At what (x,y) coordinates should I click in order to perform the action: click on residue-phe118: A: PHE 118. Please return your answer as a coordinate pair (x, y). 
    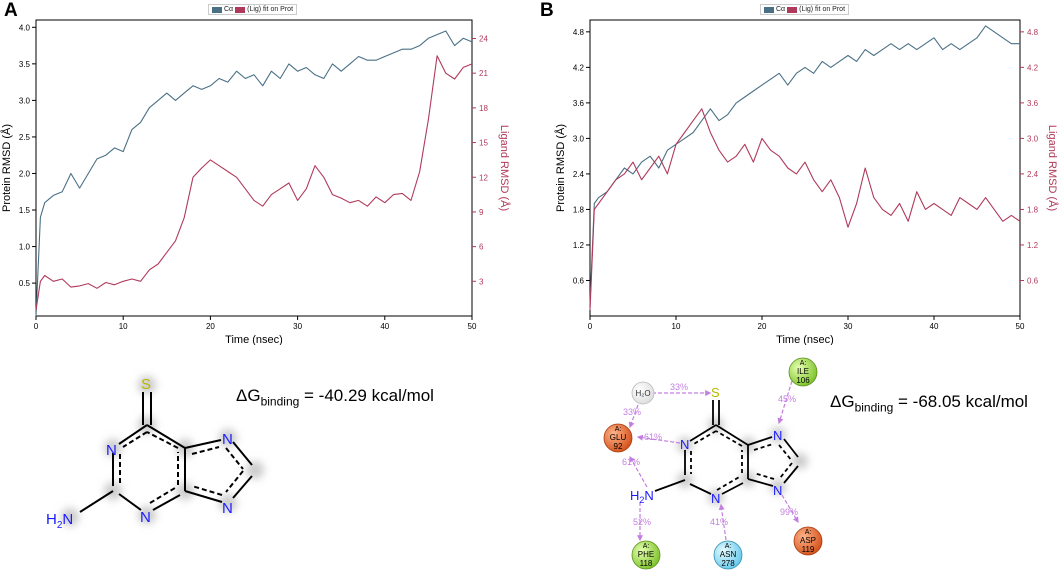
    Looking at the image, I should click on (646, 555).